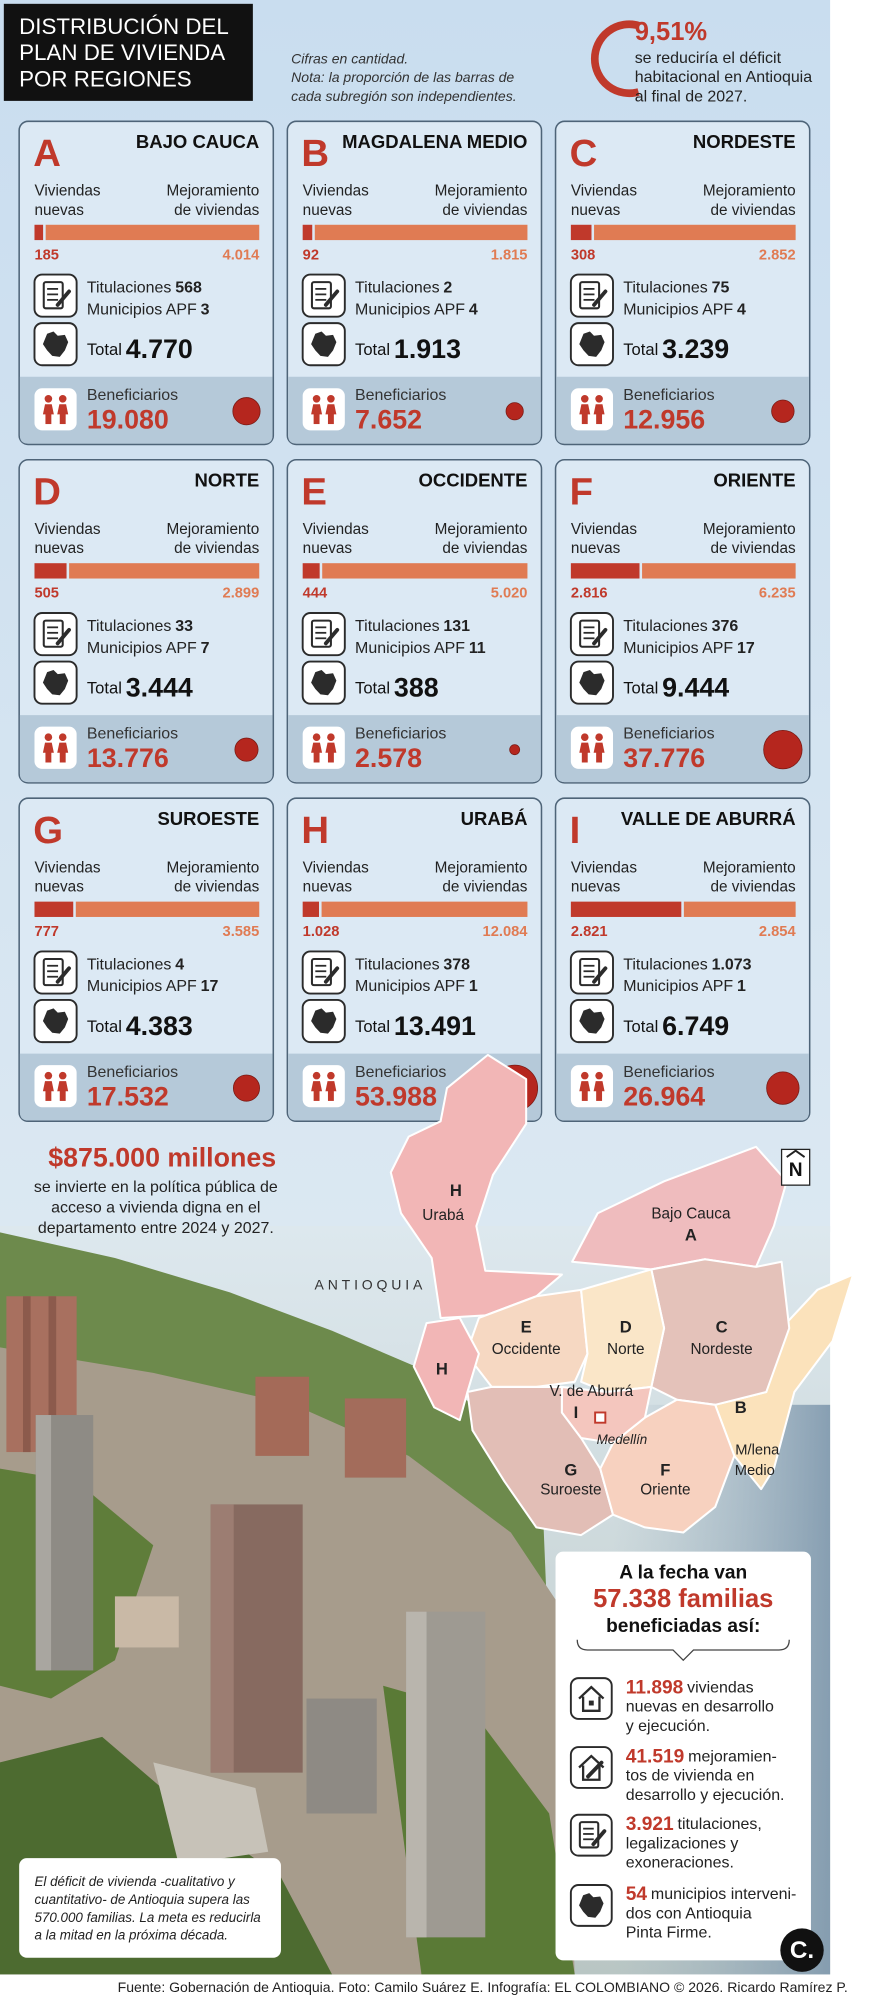 This screenshot has width=885, height=2000. What do you see at coordinates (725, 626) in the screenshot?
I see `titulaciones-part: 376` at bounding box center [725, 626].